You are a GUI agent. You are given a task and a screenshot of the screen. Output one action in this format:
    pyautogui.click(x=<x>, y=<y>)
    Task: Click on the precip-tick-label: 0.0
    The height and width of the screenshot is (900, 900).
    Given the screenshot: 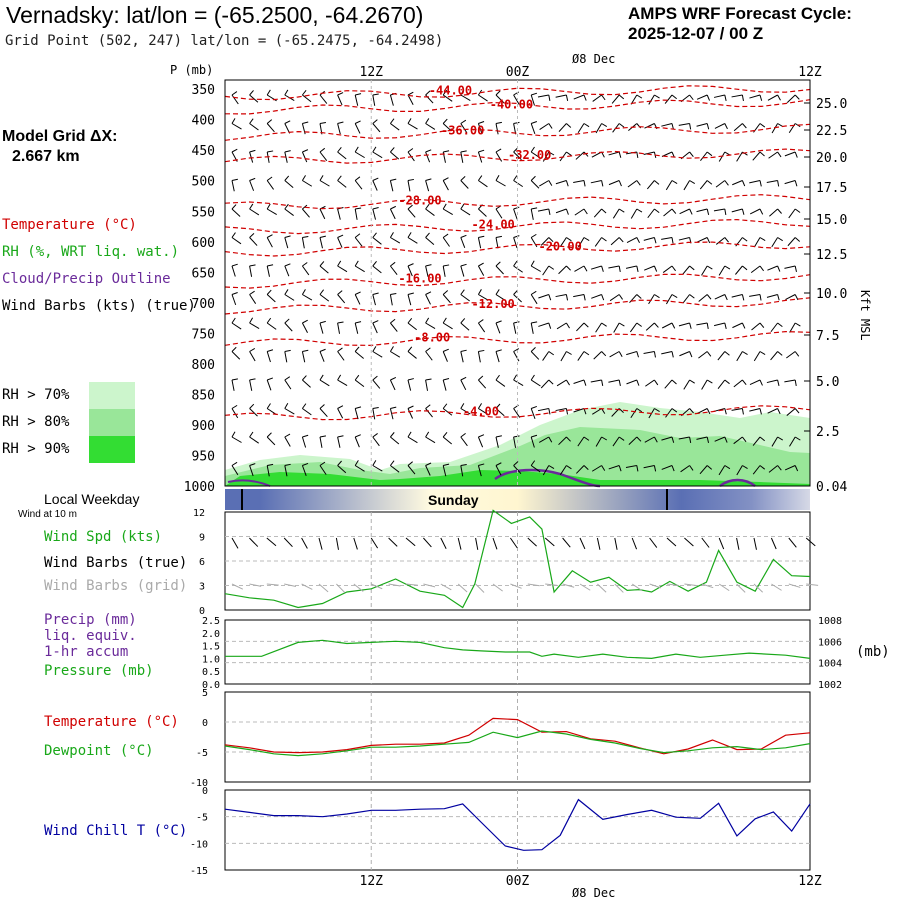 What is the action you would take?
    pyautogui.click(x=211, y=685)
    